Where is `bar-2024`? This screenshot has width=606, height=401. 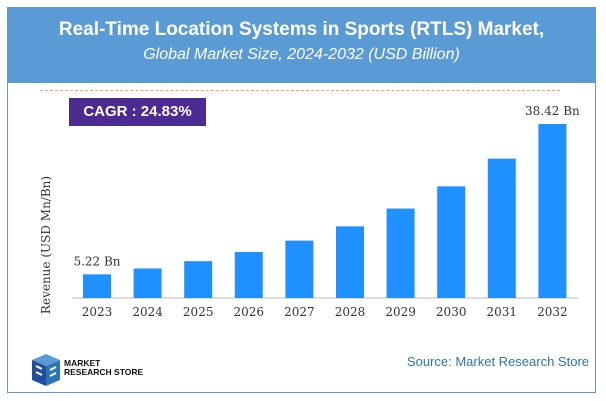 bar-2024 is located at coordinates (147, 283).